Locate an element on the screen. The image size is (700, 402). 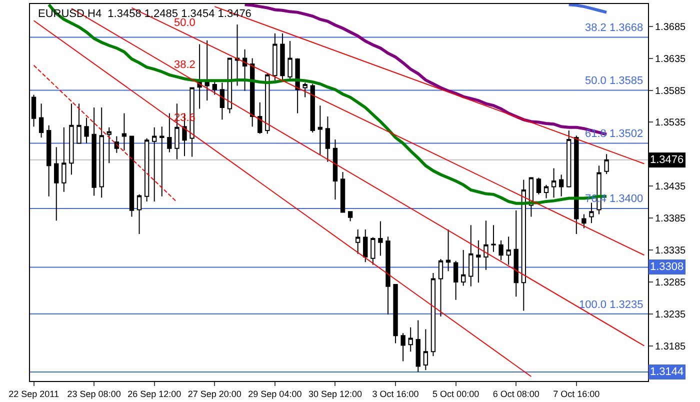
x-tick-label: 22 Sep 2011 is located at coordinates (33, 393).